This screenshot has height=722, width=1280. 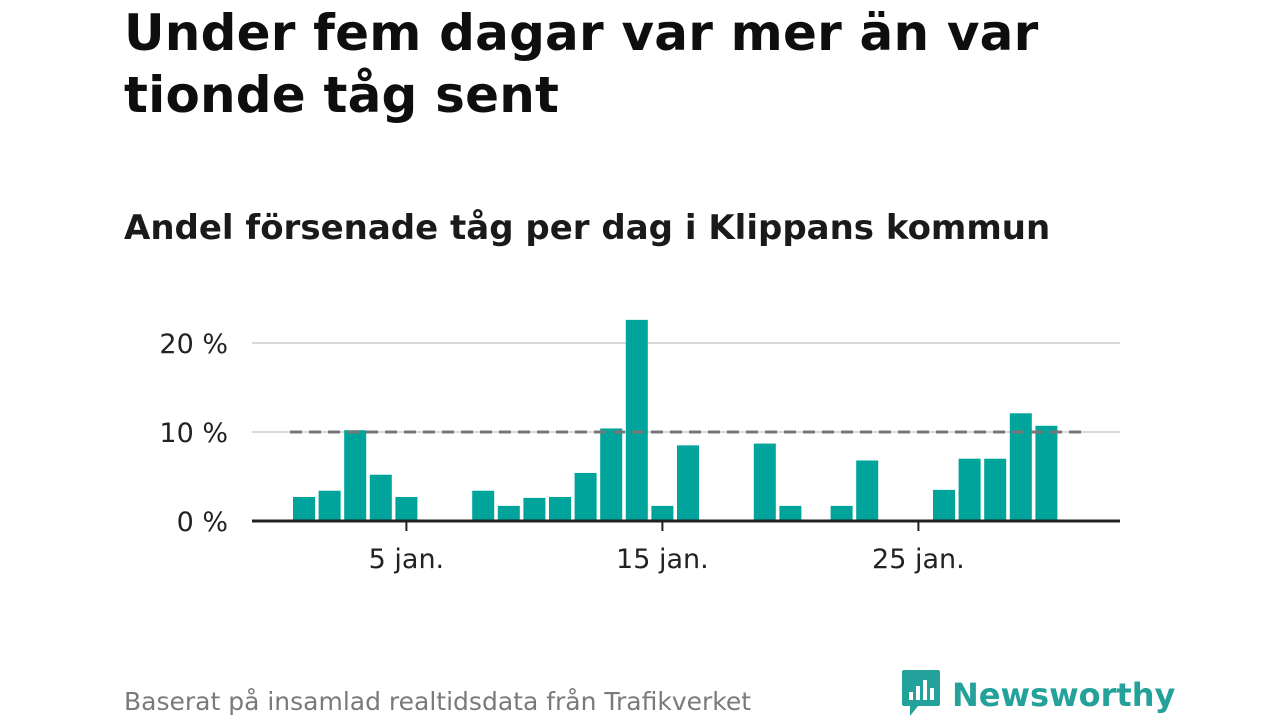 What do you see at coordinates (193, 344) in the screenshot?
I see `y-tick-label: 20 %` at bounding box center [193, 344].